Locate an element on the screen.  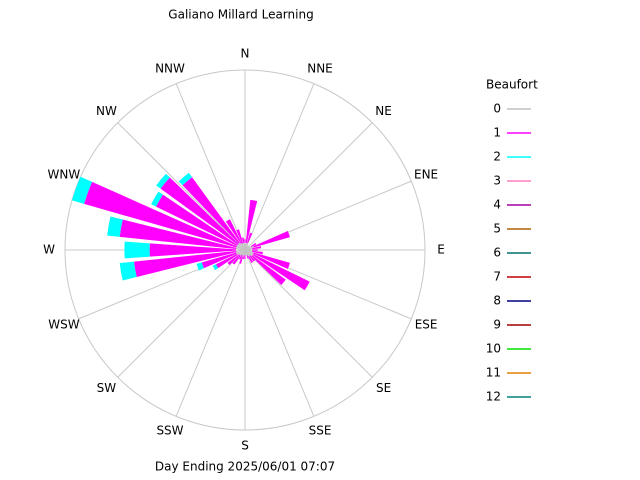
direction-label: SE is located at coordinates (383, 388).